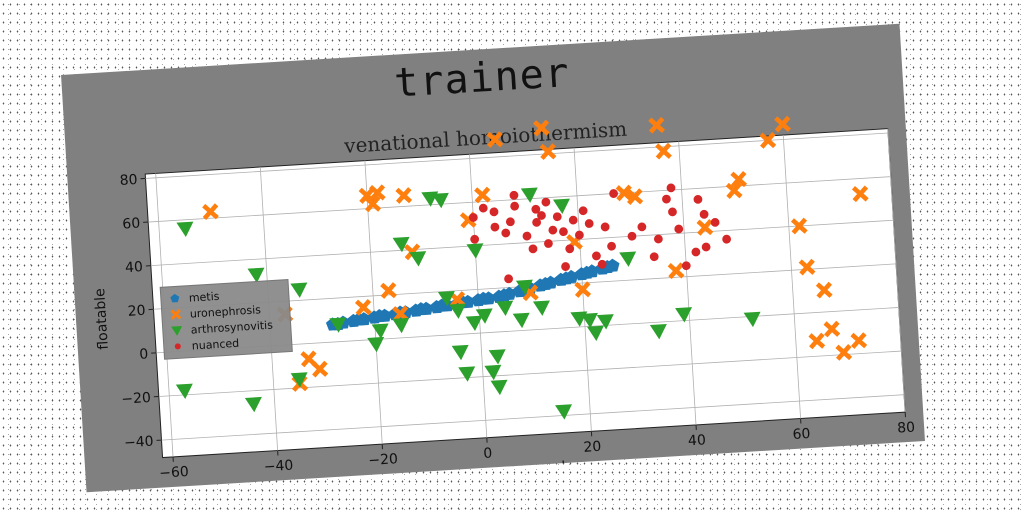 The image size is (1024, 512). What do you see at coordinates (278, 467) in the screenshot?
I see `x-tick-label: −40` at bounding box center [278, 467].